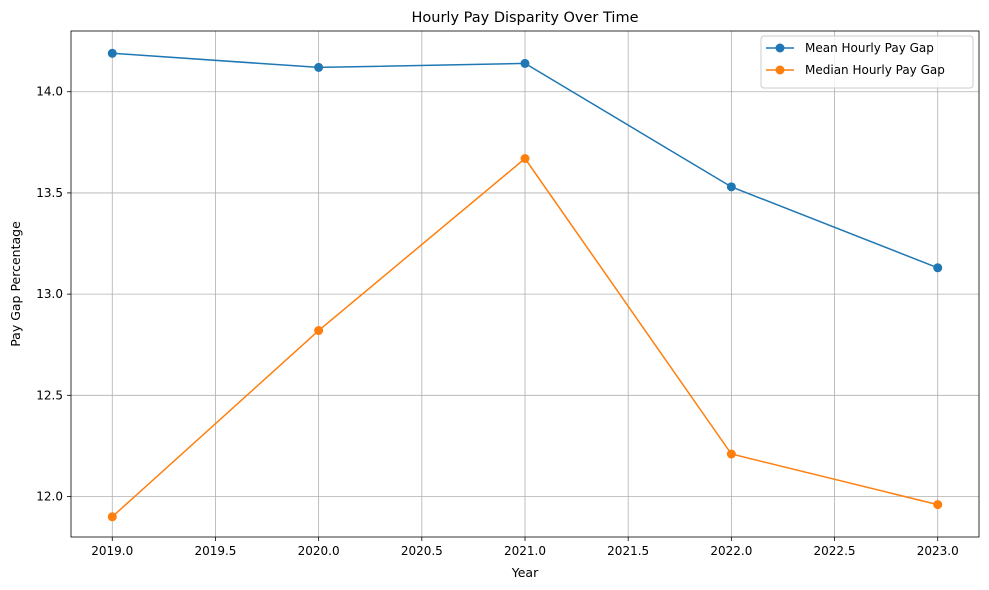 This screenshot has height=590, width=989. I want to click on x-axis-label: Year, so click(525, 572).